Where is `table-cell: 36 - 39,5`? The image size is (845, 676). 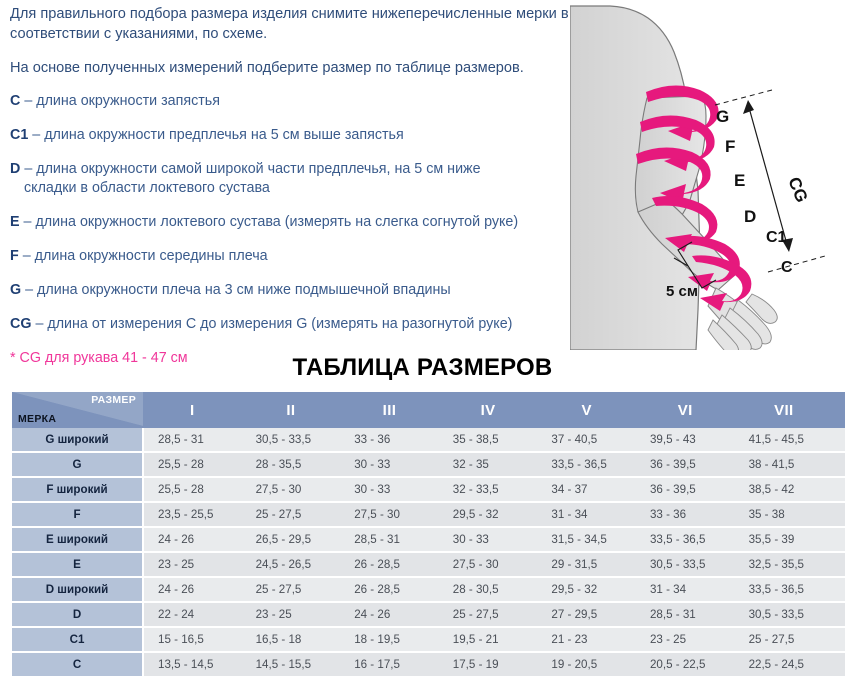
table-cell: 36 - 39,5 is located at coordinates (685, 490).